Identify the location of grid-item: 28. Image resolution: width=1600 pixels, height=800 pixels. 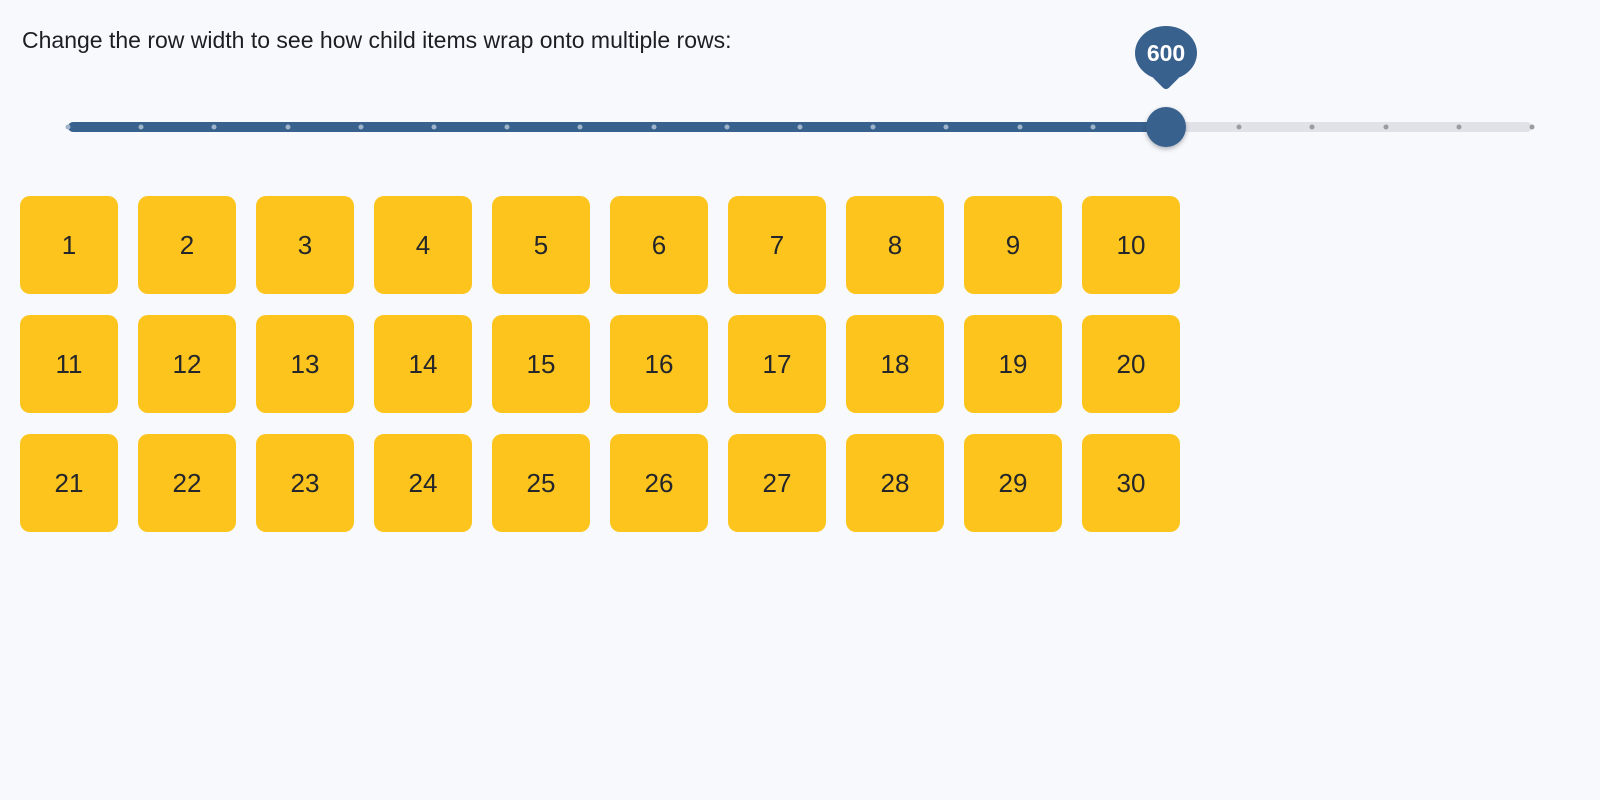
(895, 483).